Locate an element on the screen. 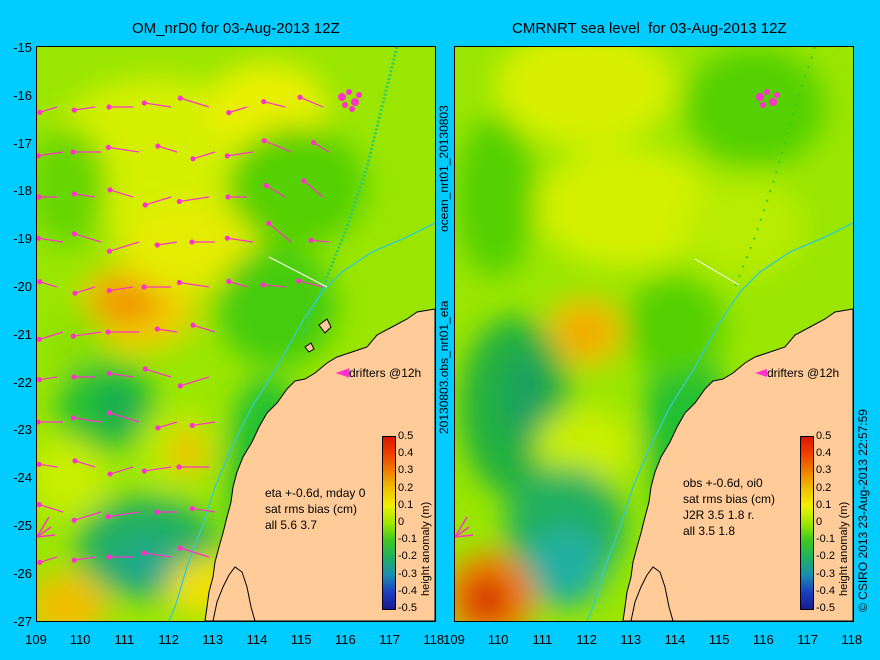  drifter-cluster is located at coordinates (350, 100).